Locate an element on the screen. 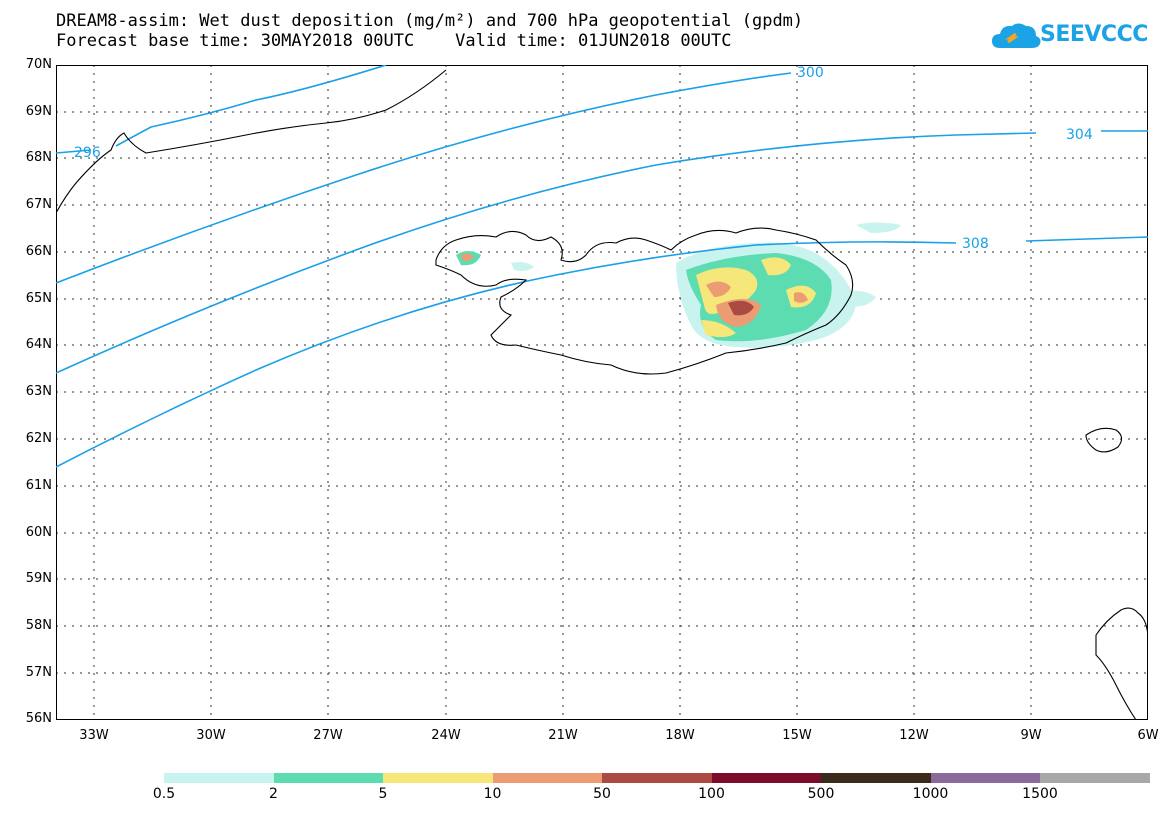 This screenshot has width=1175, height=815. coast-faroes is located at coordinates (1104, 440).